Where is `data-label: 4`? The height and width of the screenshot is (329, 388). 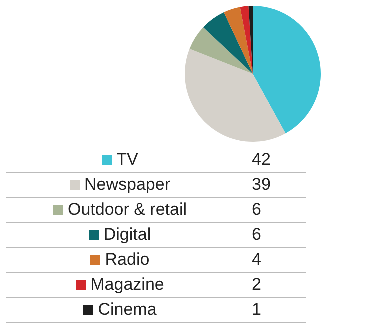 data-label: 4 is located at coordinates (270, 260).